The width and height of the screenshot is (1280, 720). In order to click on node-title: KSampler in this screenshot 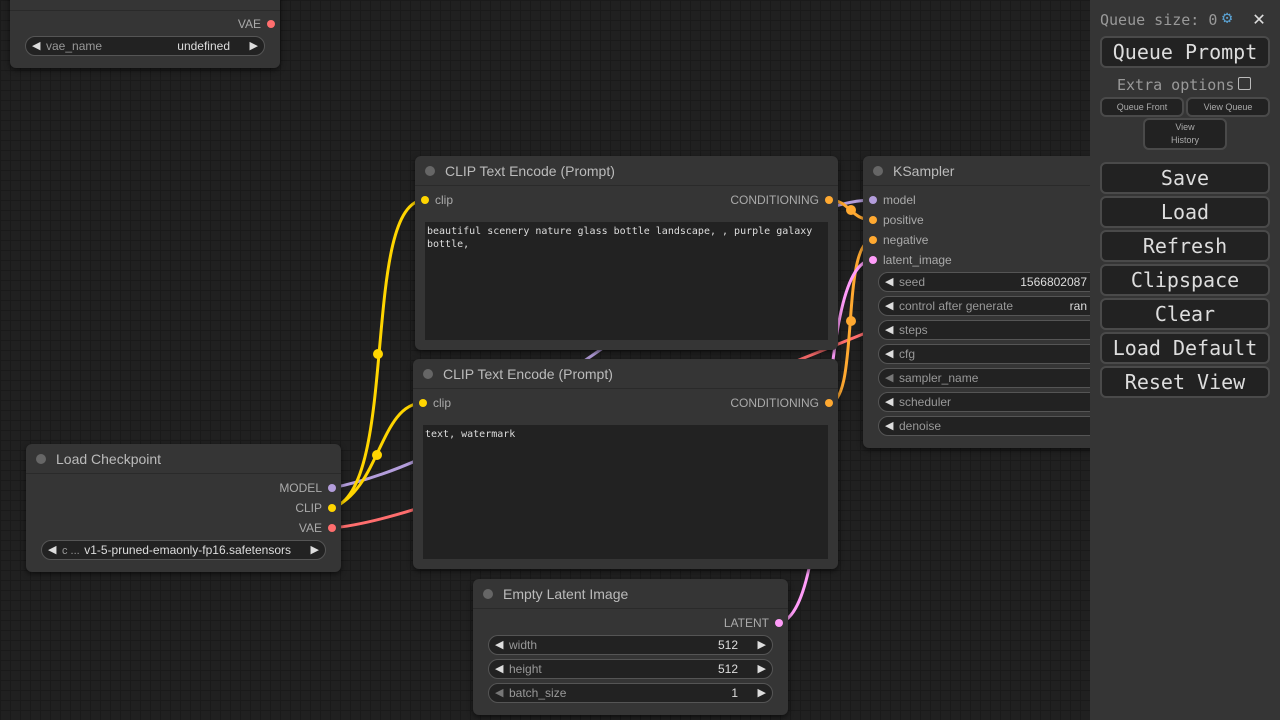, I will do `click(993, 171)`.